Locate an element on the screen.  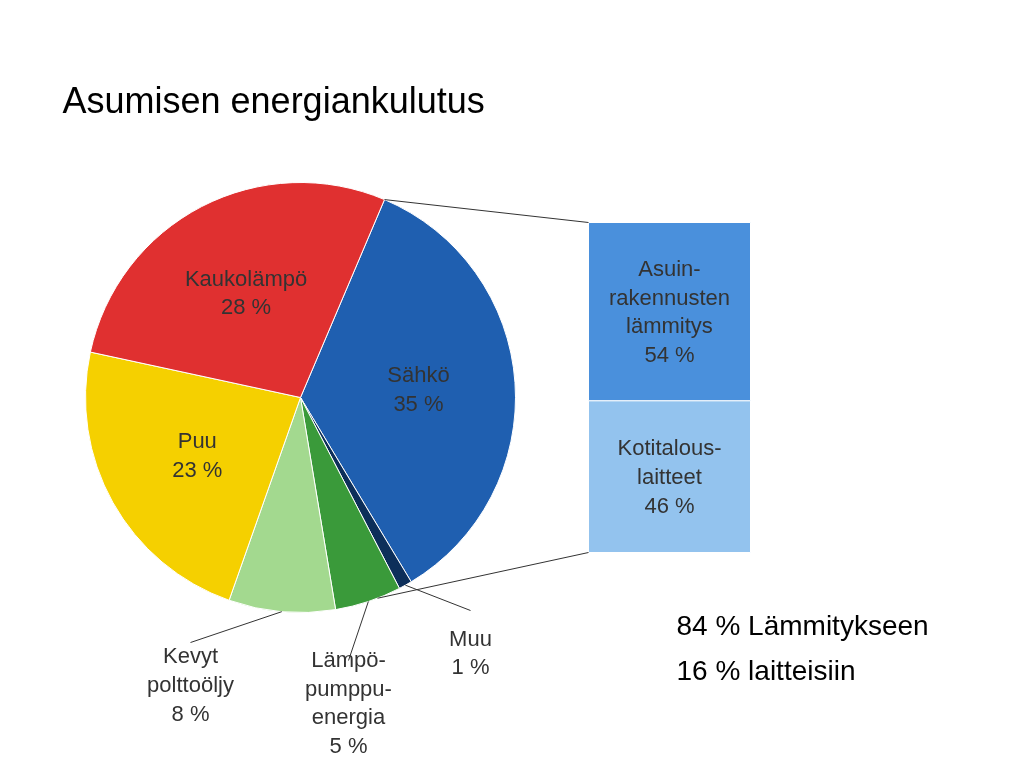
slice-label: Sähkö is located at coordinates (418, 375).